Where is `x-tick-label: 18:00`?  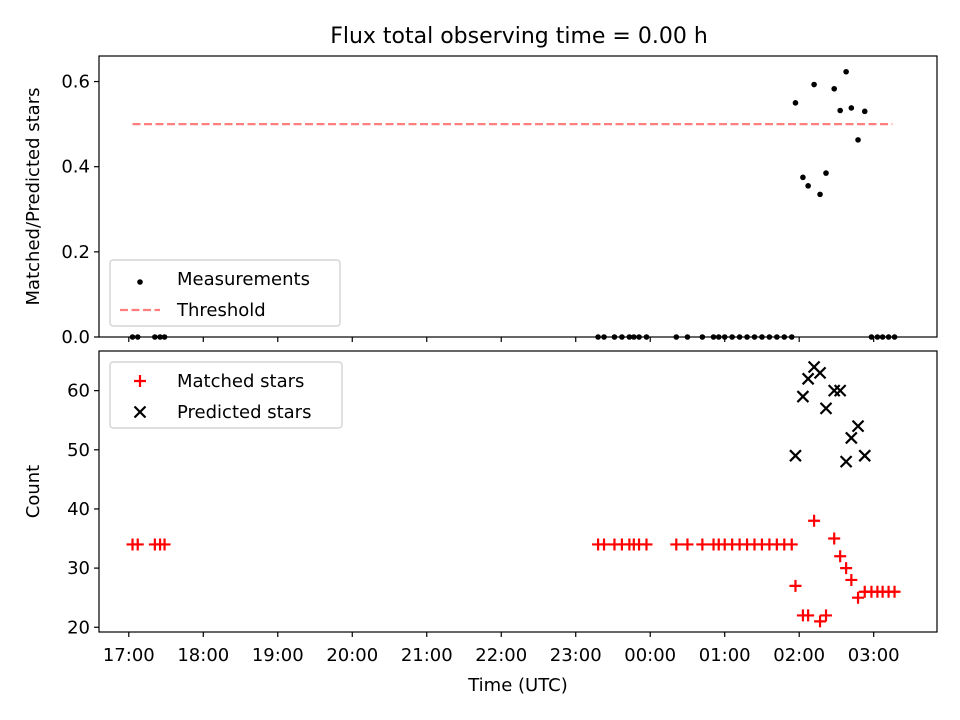 x-tick-label: 18:00 is located at coordinates (203, 655).